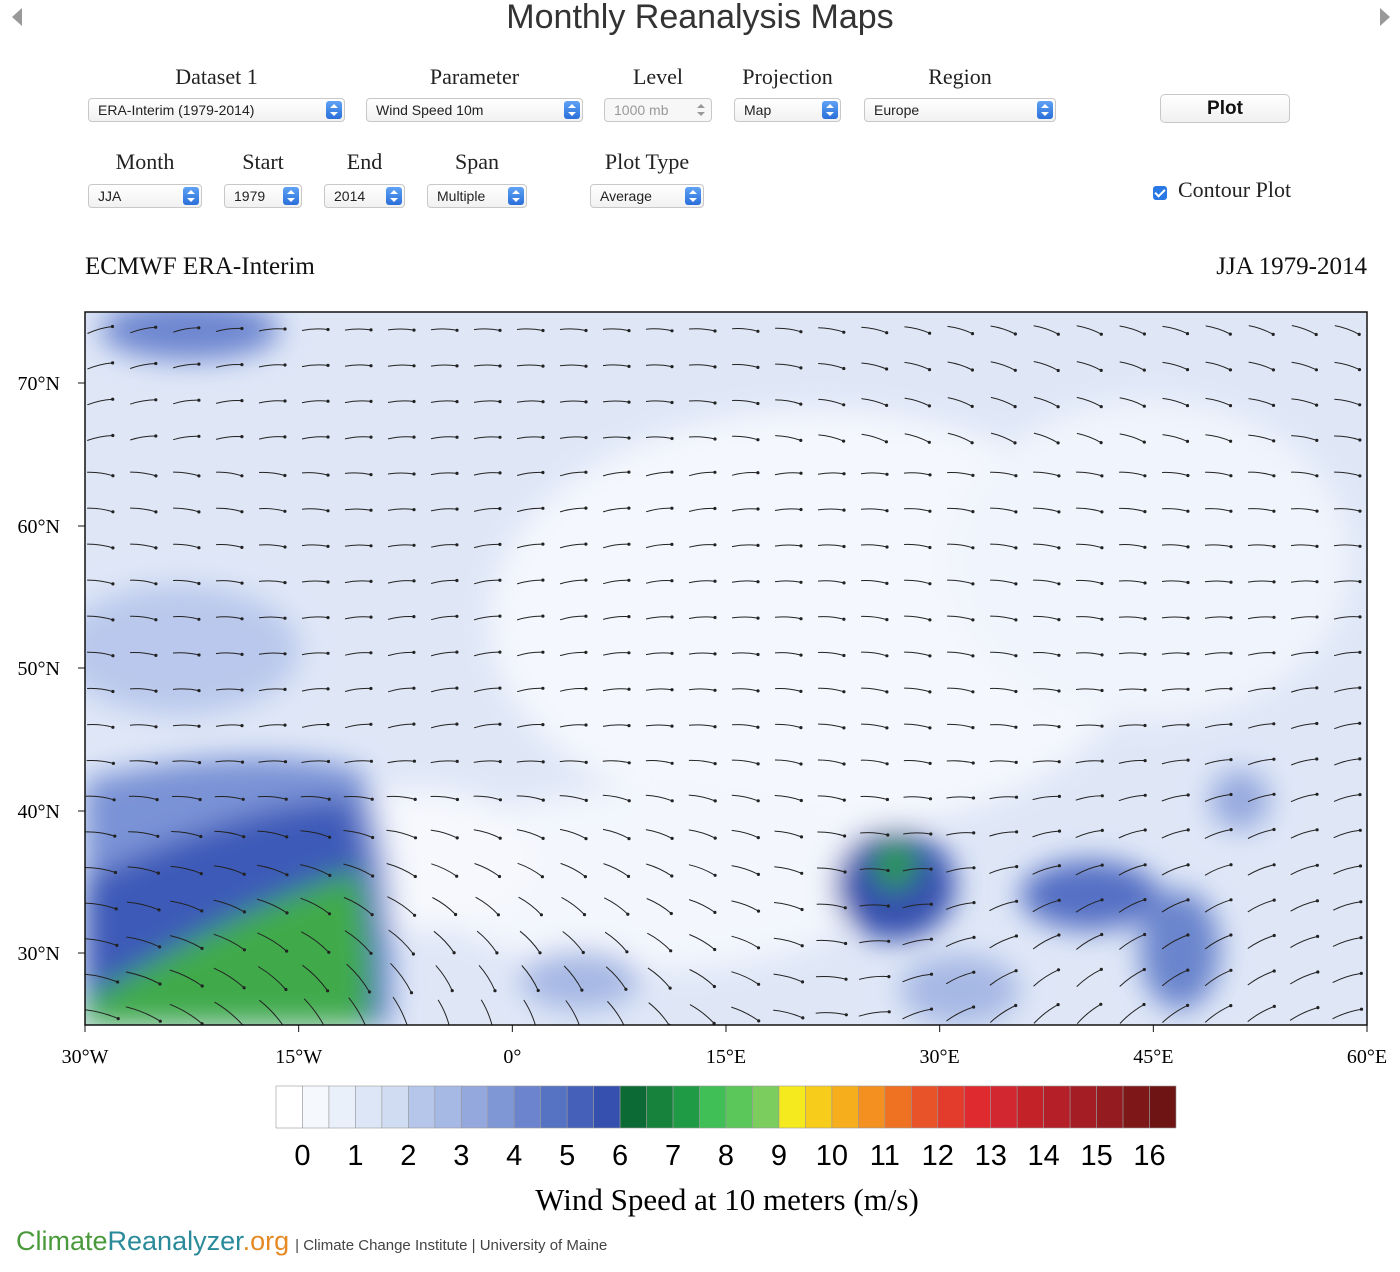  I want to click on contour-checkbox, so click(1160, 193).